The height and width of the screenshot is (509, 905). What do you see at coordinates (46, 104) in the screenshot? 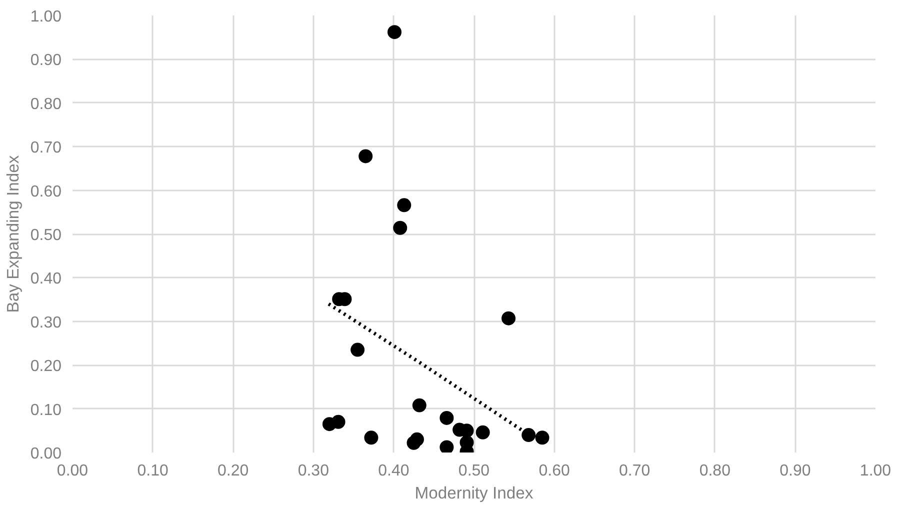
I see `y-tick-label: 0.80` at bounding box center [46, 104].